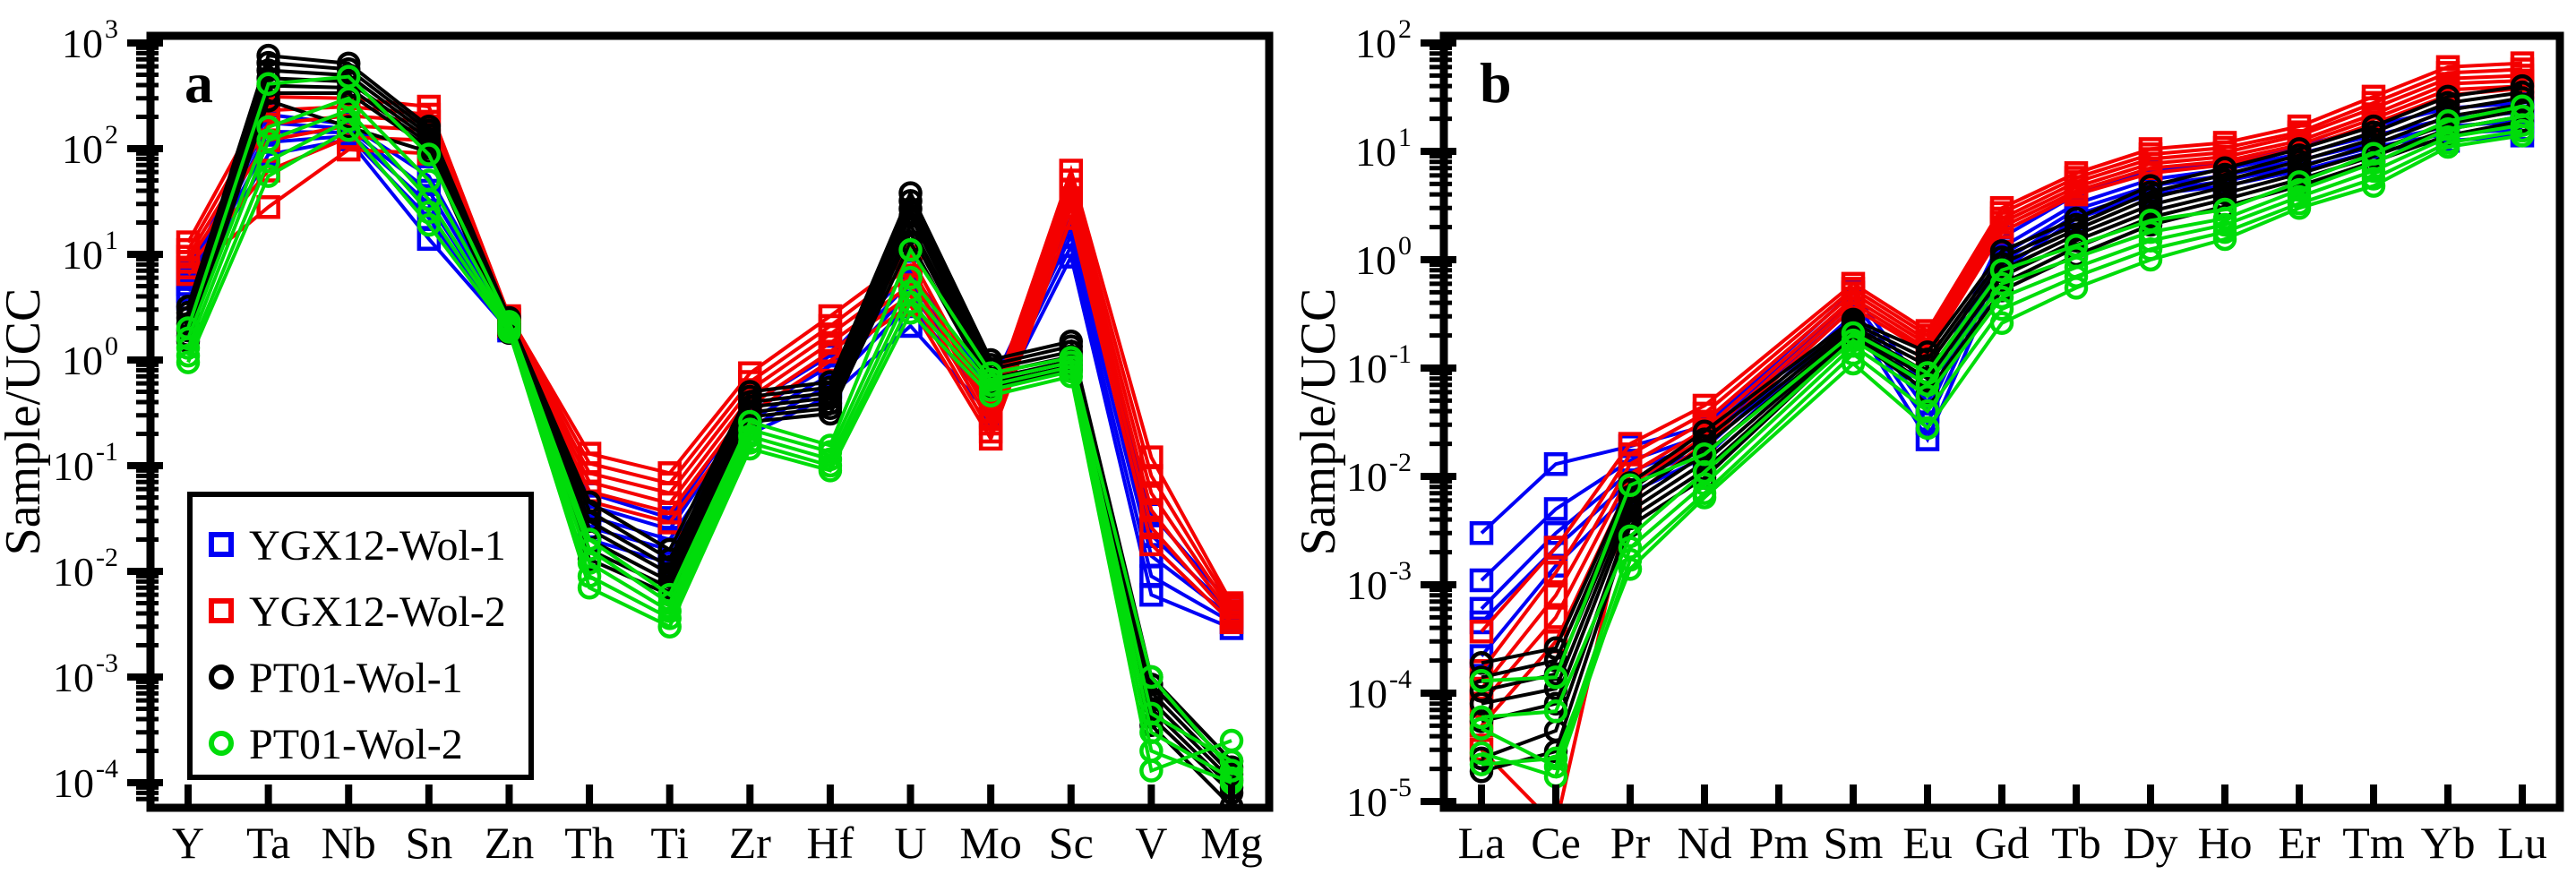  I want to click on x-tick-label-Y: Y, so click(188, 843).